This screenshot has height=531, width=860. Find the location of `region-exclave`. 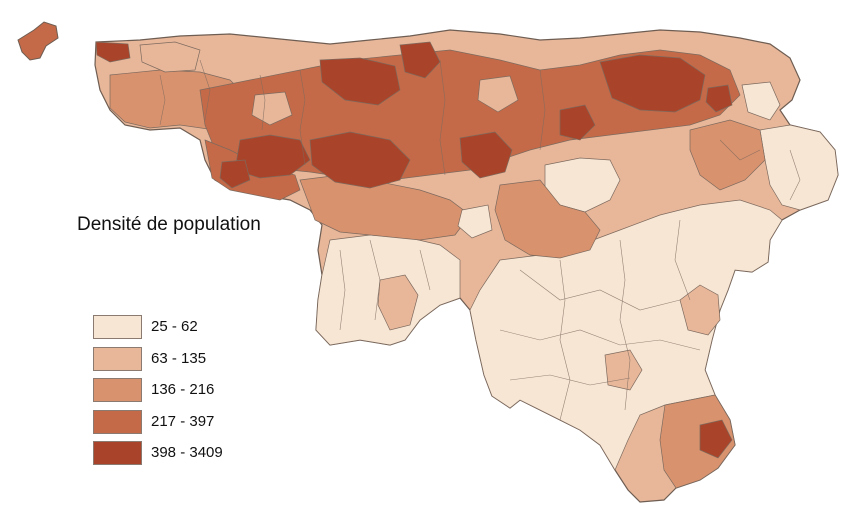

region-exclave is located at coordinates (38, 41).